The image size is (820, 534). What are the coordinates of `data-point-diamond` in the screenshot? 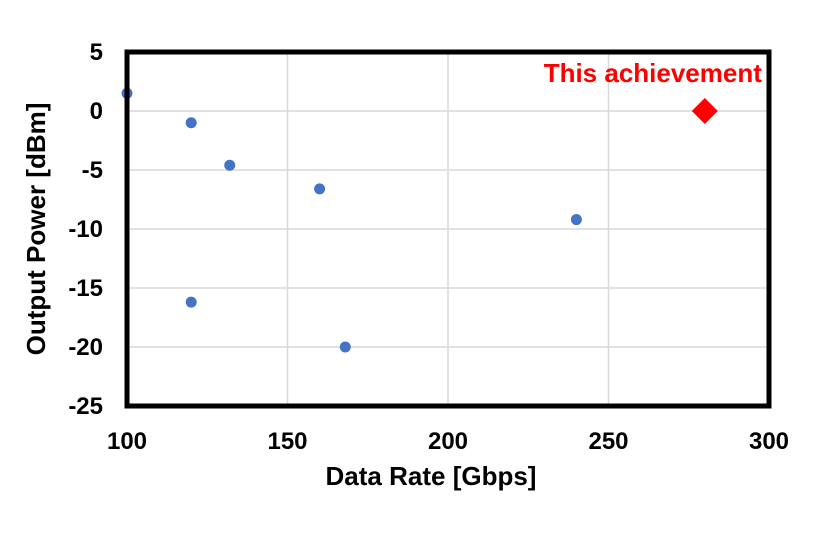 It's located at (704, 111).